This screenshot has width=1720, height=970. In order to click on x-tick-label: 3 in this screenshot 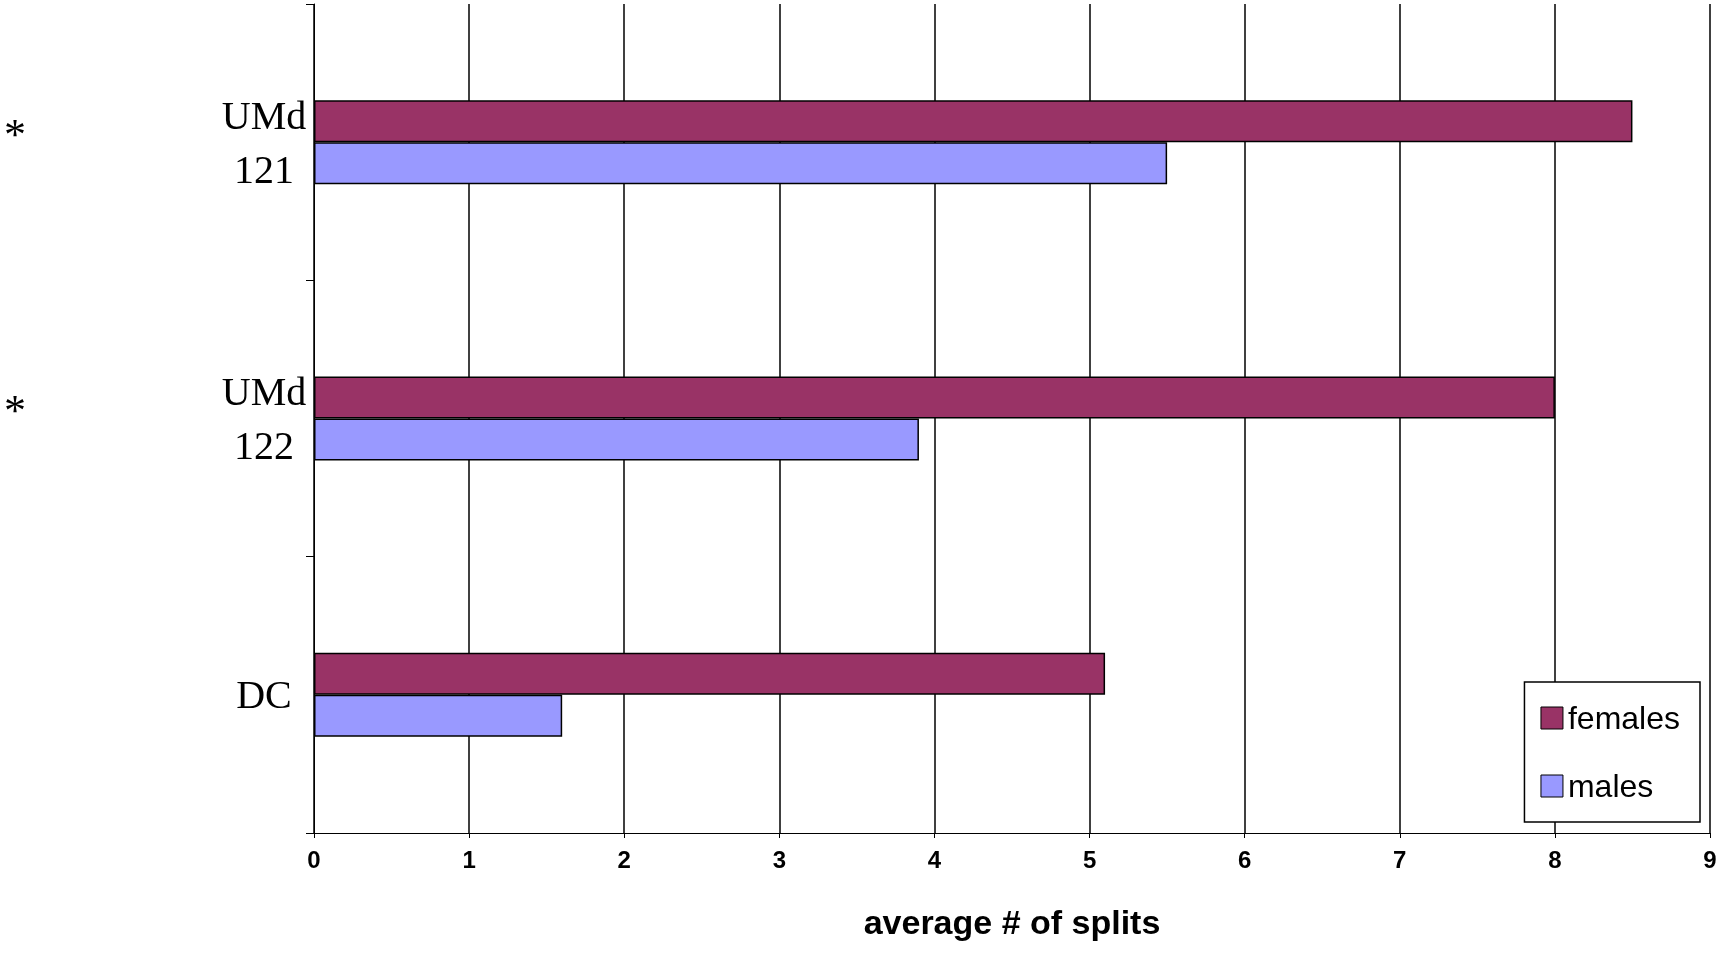, I will do `click(779, 859)`.